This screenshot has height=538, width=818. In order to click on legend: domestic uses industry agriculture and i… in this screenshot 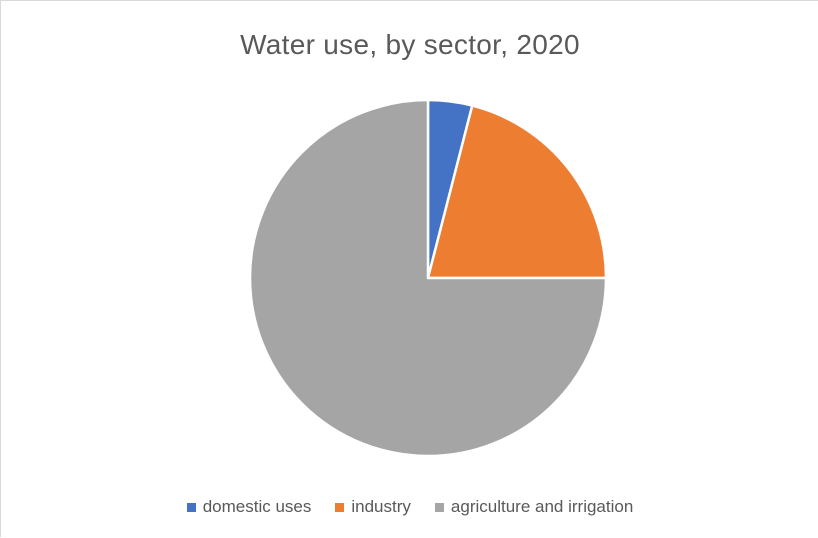, I will do `click(409, 507)`.